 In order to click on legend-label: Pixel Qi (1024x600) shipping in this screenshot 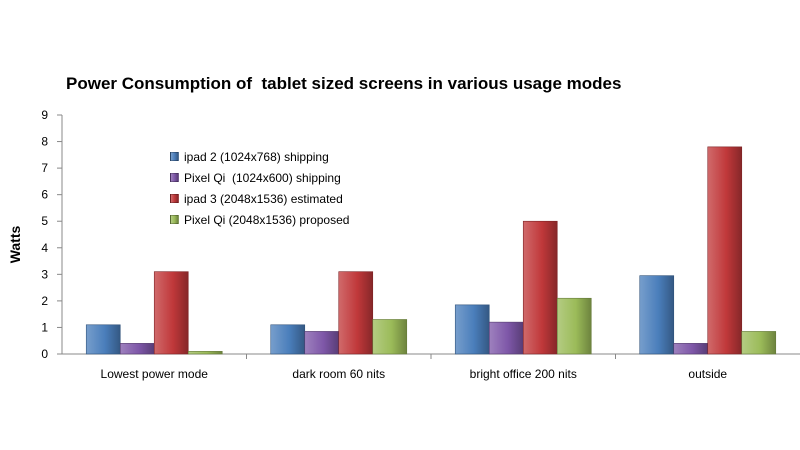, I will do `click(262, 177)`.